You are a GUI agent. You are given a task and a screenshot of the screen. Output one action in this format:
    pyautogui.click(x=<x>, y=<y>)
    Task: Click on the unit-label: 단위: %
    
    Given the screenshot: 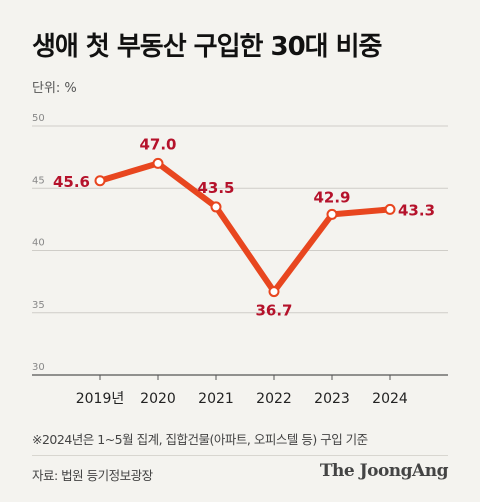 What is the action you would take?
    pyautogui.click(x=54, y=88)
    